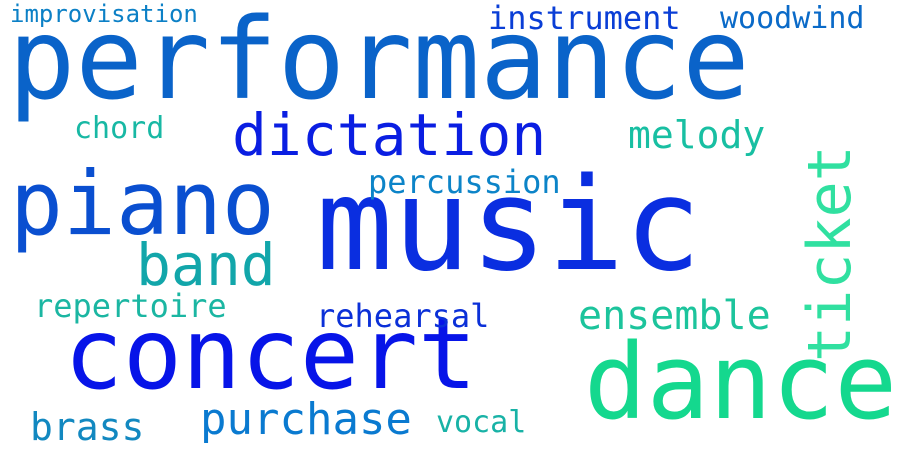 The width and height of the screenshot is (924, 462). Describe the element at coordinates (584, 18) in the screenshot. I see `word-instrument: instrument` at that location.